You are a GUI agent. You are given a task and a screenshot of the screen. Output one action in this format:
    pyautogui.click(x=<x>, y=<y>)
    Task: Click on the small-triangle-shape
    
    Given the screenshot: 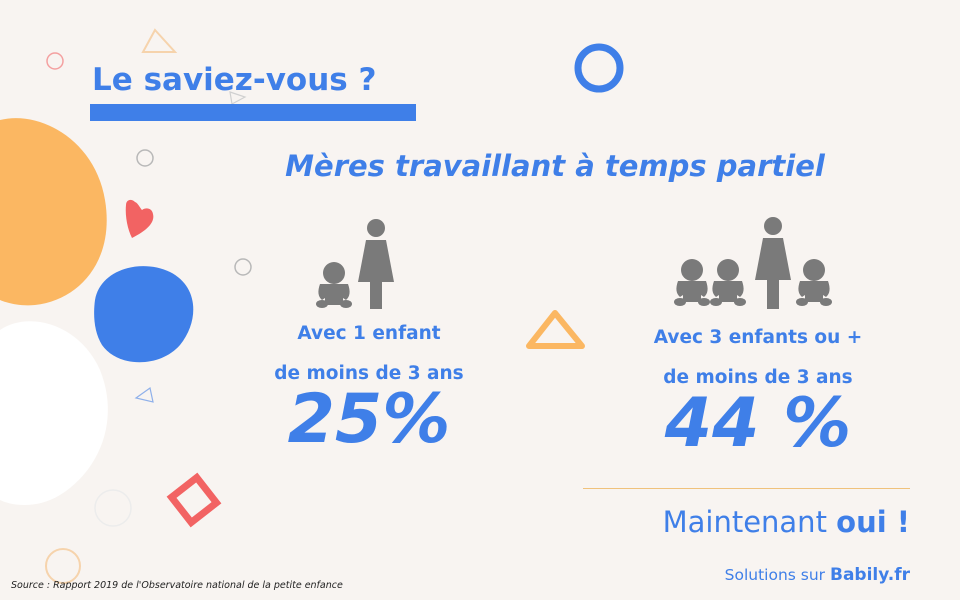 What is the action you would take?
    pyautogui.click(x=238, y=98)
    